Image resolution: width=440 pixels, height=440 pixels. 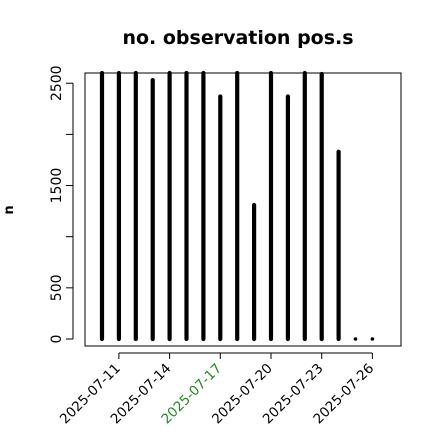 I want to click on chart-title: no. observation pos.s, so click(x=237, y=38).